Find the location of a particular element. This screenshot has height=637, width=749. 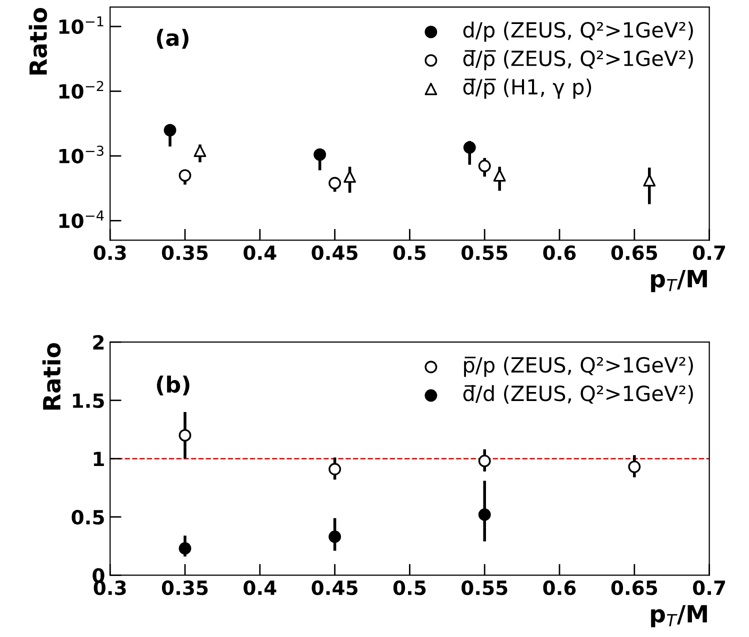

y-tick-label: 10$^{−1}$ is located at coordinates (81, 25).